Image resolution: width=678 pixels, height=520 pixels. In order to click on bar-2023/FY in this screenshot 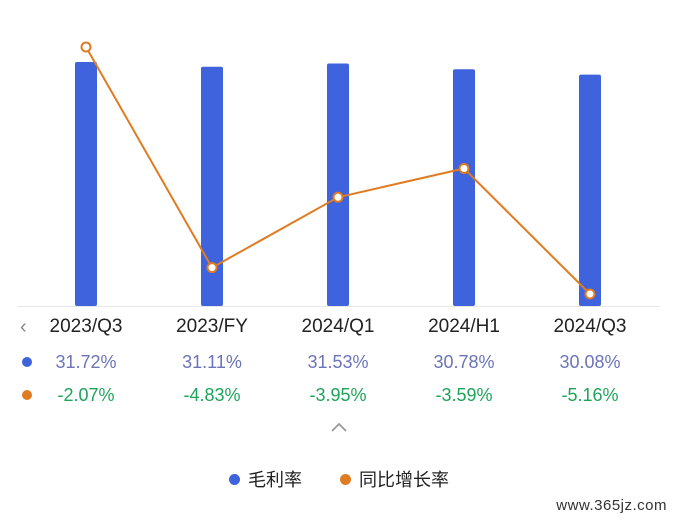, I will do `click(212, 186)`.